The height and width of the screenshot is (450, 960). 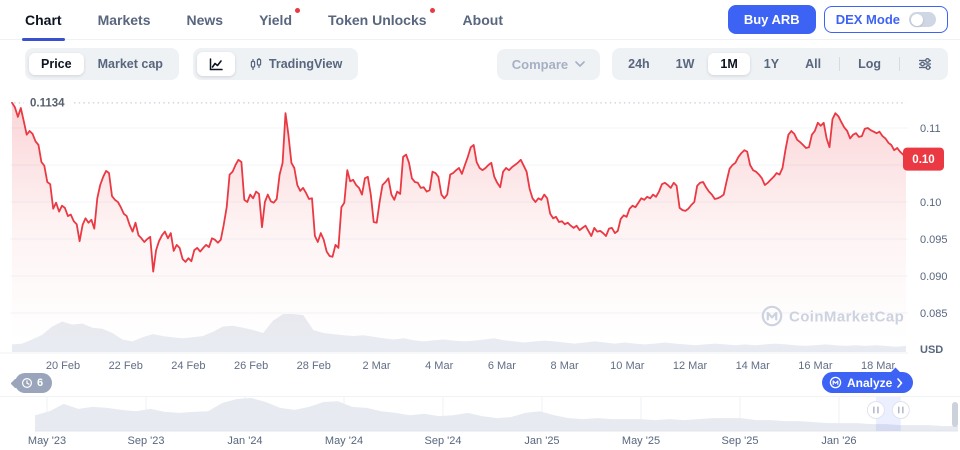 What do you see at coordinates (916, 19) in the screenshot?
I see `toggle-knob` at bounding box center [916, 19].